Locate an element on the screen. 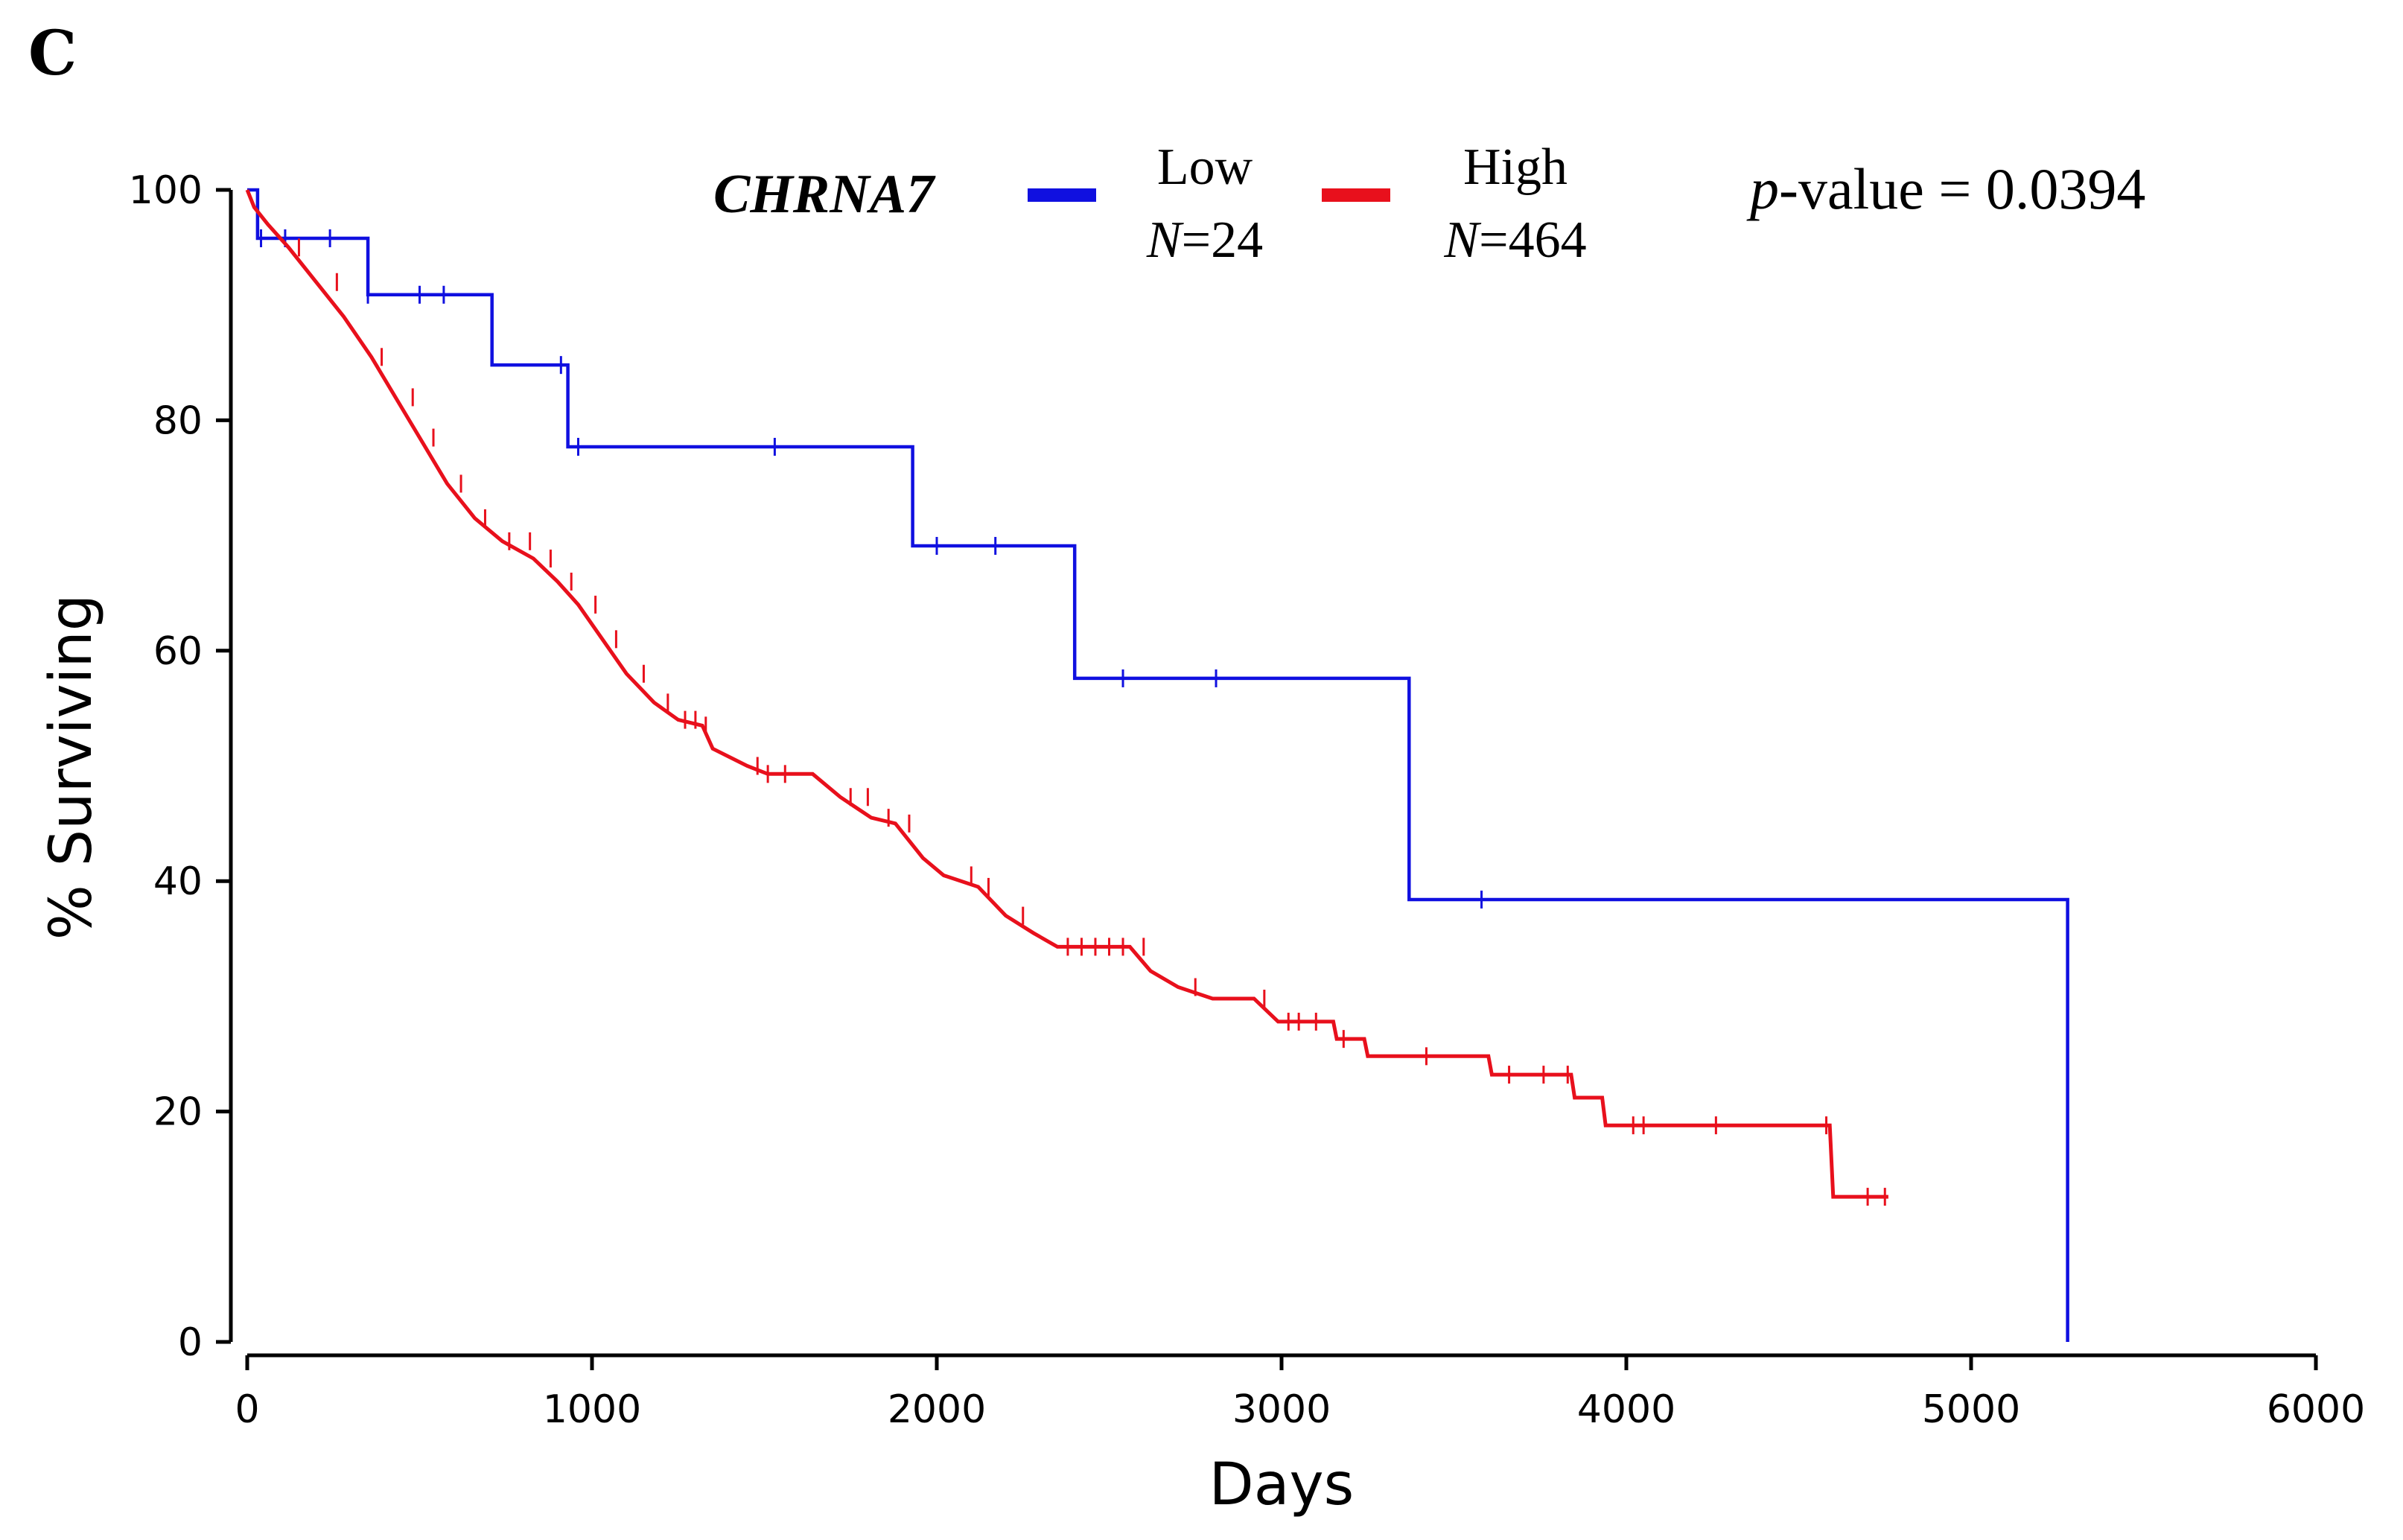 Image resolution: width=2403 pixels, height=1540 pixels. panel-label: C is located at coordinates (52, 53).